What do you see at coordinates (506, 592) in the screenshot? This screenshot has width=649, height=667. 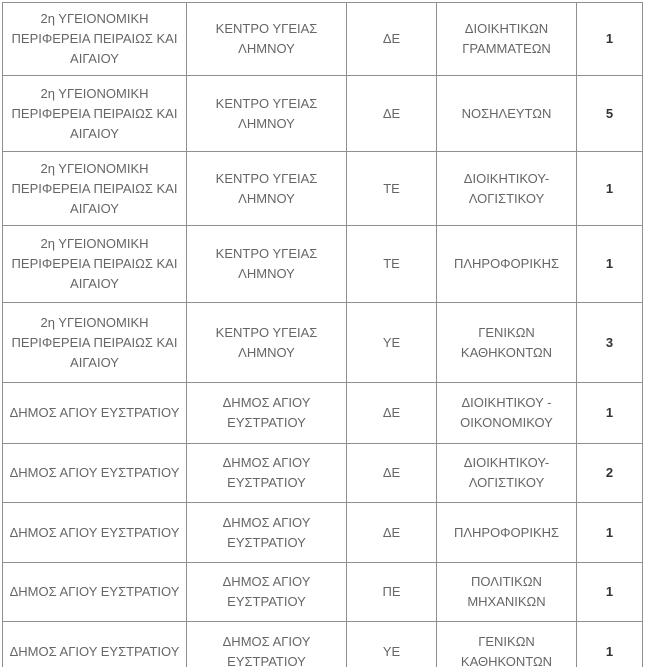 I see `cell-specialty: ΠΟΛΙΤΙΚΩΝ ΜΗΧΑΝΙΚΩΝ` at bounding box center [506, 592].